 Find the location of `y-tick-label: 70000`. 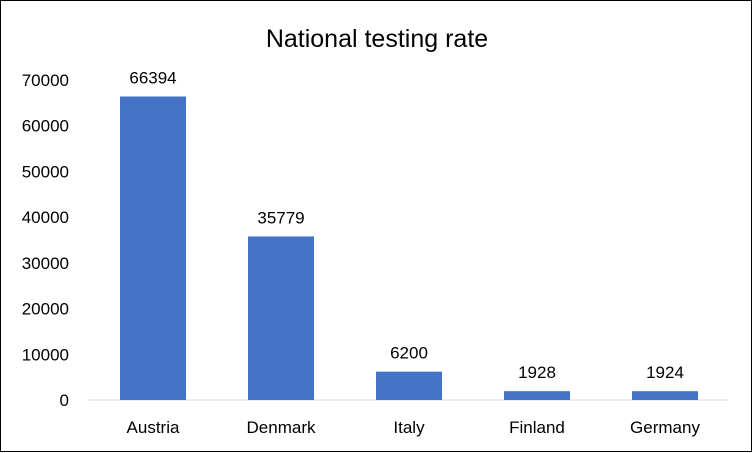

y-tick-label: 70000 is located at coordinates (45, 80).